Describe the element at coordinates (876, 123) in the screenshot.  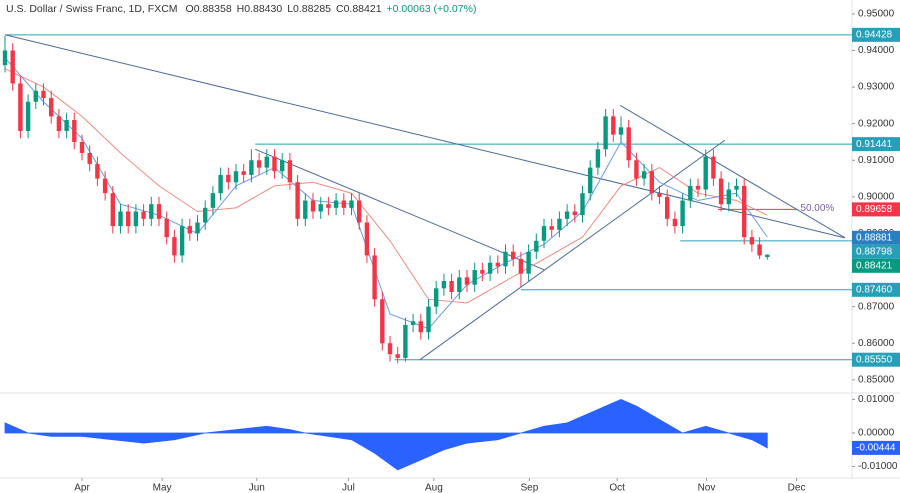
I see `y-tick-label: 0.92000` at that location.